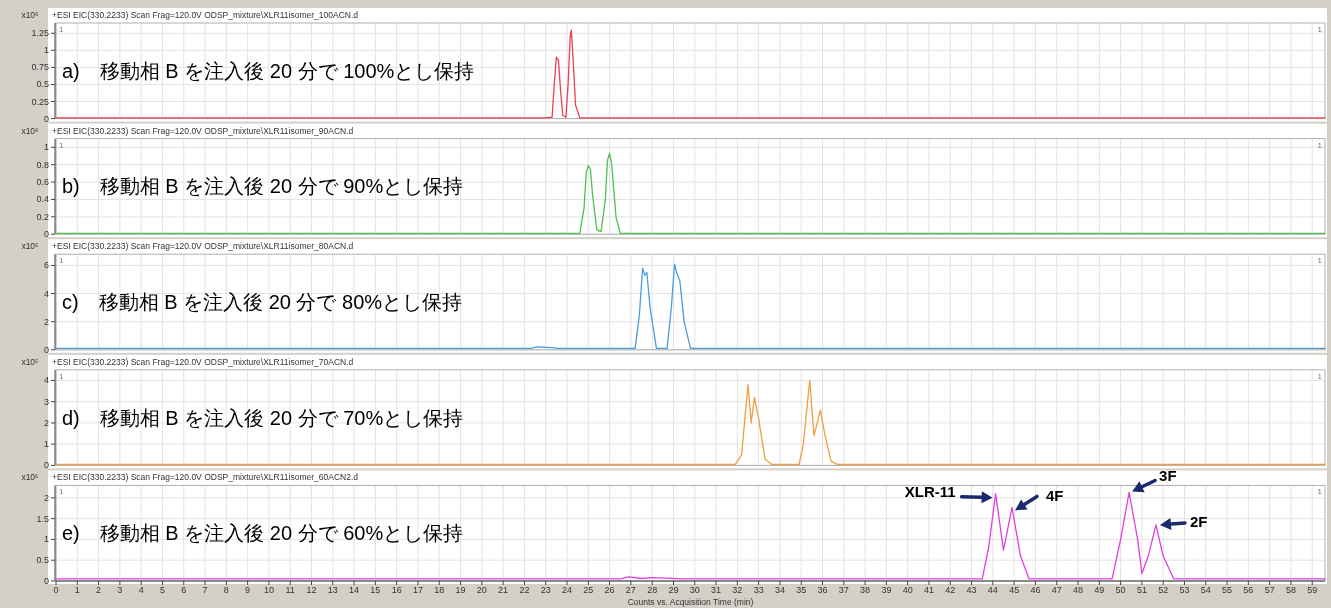 This screenshot has height=608, width=1331. What do you see at coordinates (865, 590) in the screenshot?
I see `x-tick-label: 38` at bounding box center [865, 590].